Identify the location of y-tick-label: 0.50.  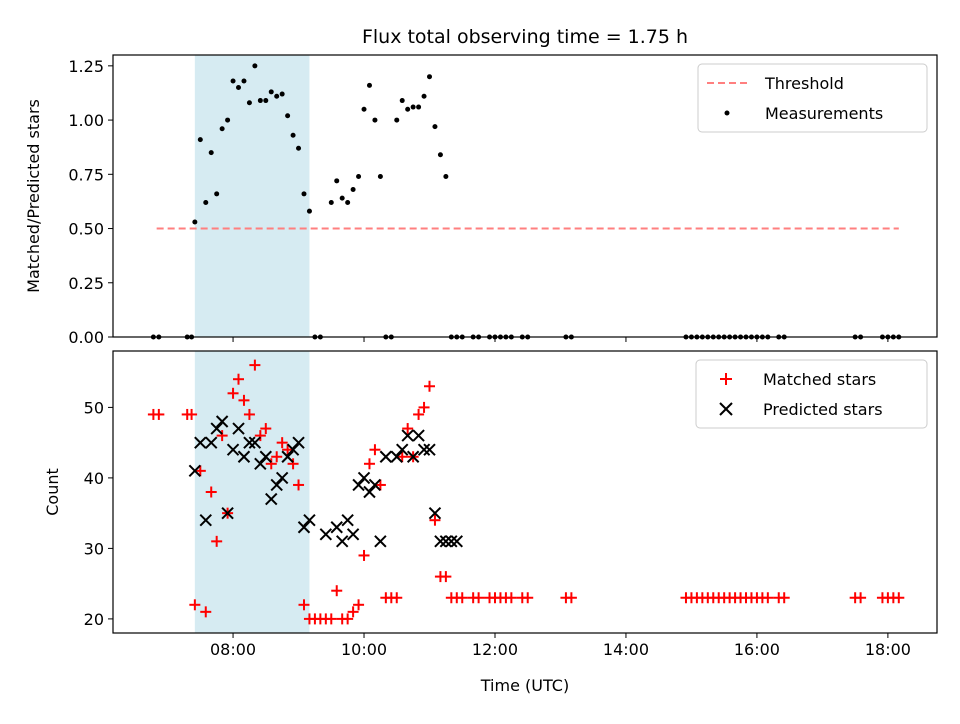
(86, 229).